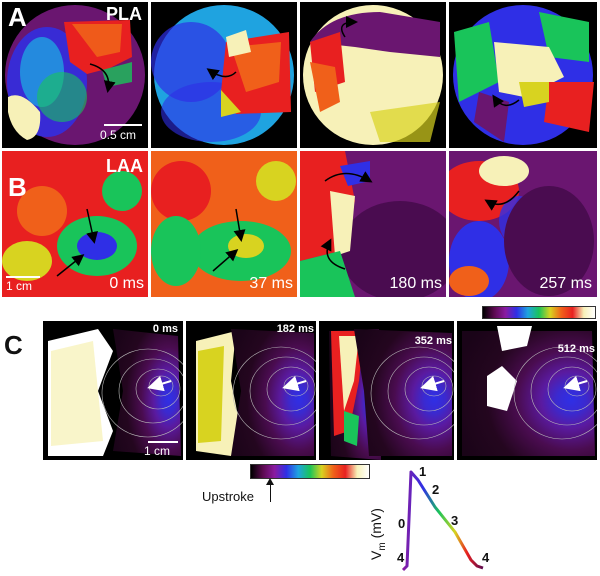 The height and width of the screenshot is (576, 600). Describe the element at coordinates (23, 277) in the screenshot. I see `scale-bar-b` at that location.